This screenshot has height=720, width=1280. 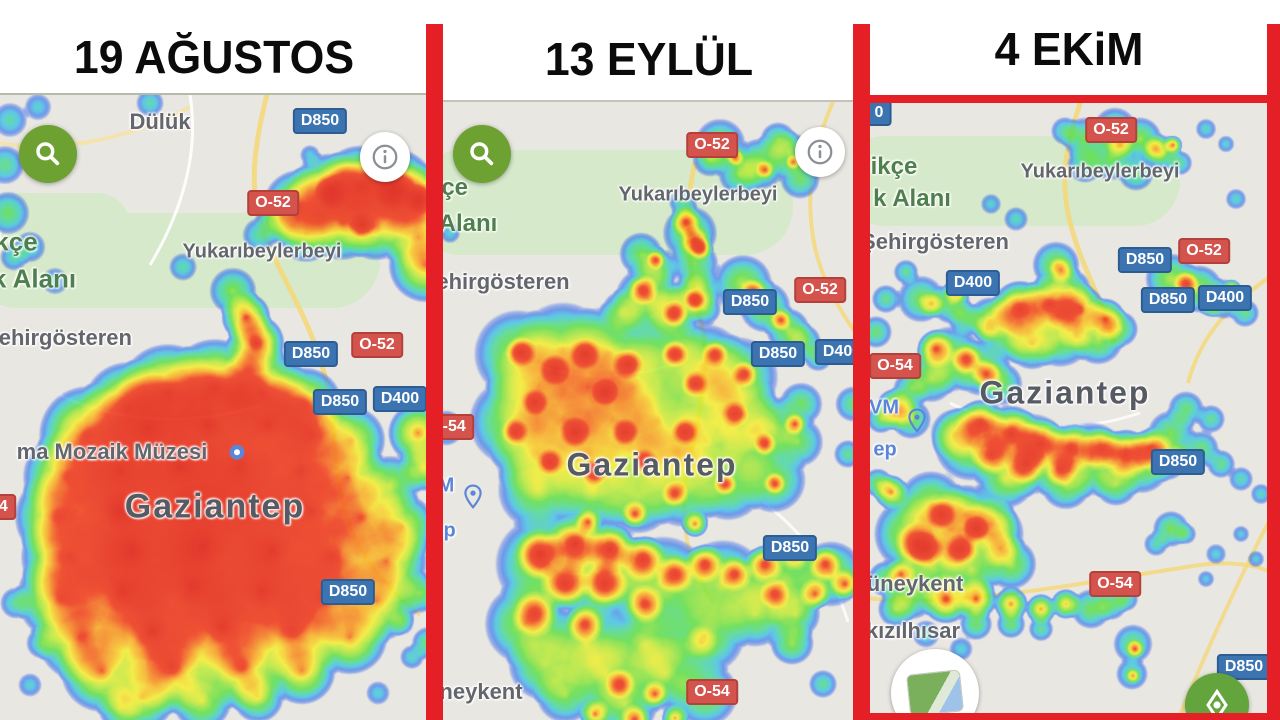 What do you see at coordinates (1273, 372) in the screenshot?
I see `right-border` at bounding box center [1273, 372].